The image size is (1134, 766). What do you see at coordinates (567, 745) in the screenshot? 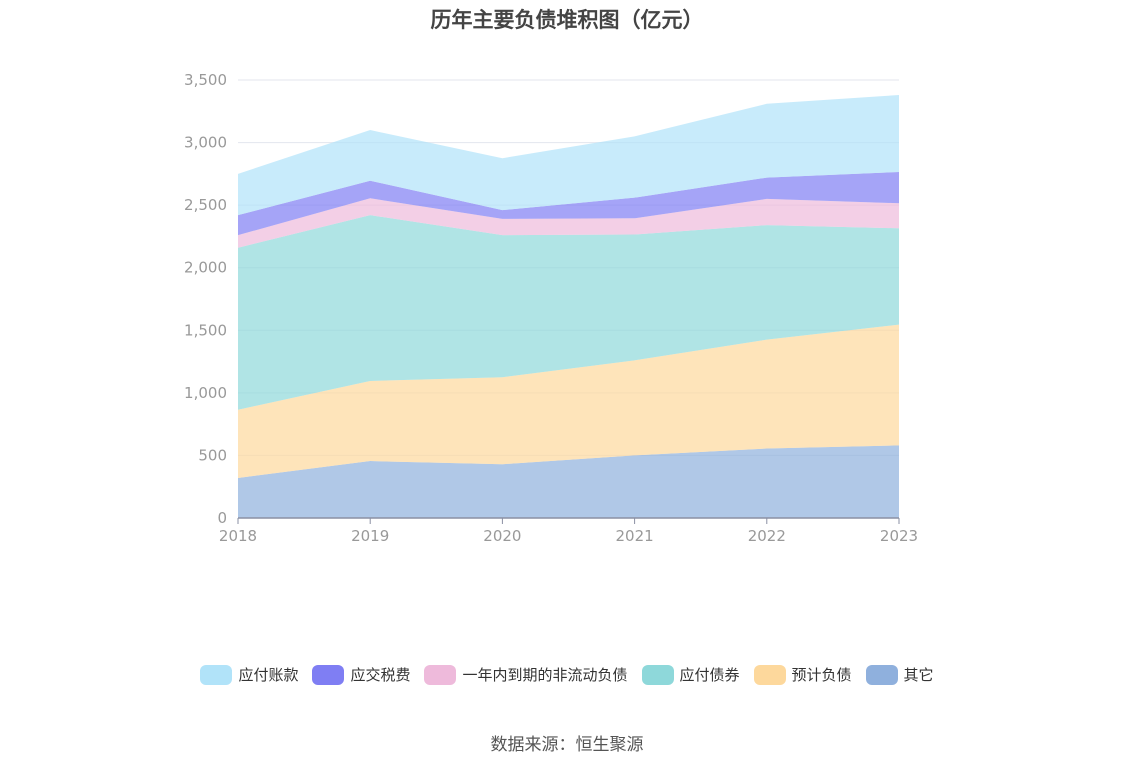
I see `data-source: 数据来源：恒生聚源` at bounding box center [567, 745].